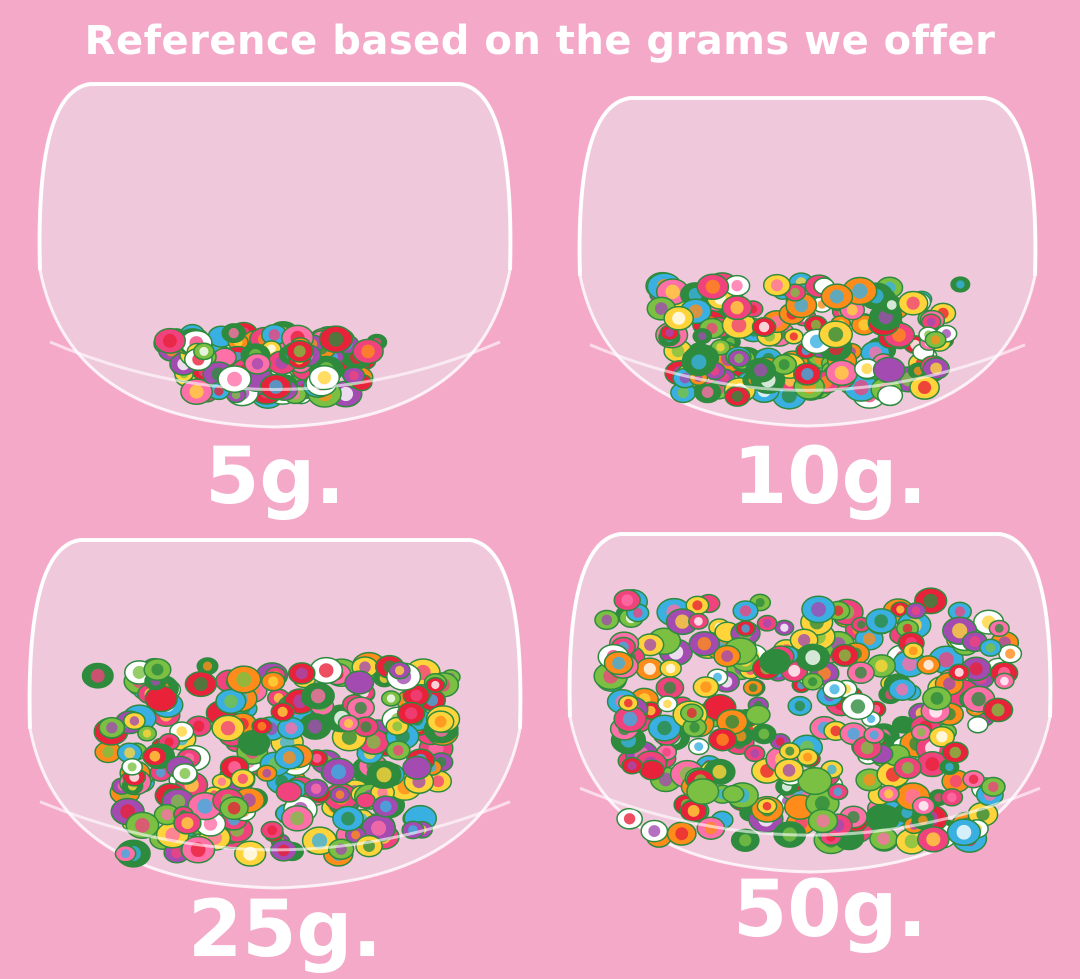 This screenshot has height=979, width=1080. I want to click on label-10g: 10g., so click(829, 477).